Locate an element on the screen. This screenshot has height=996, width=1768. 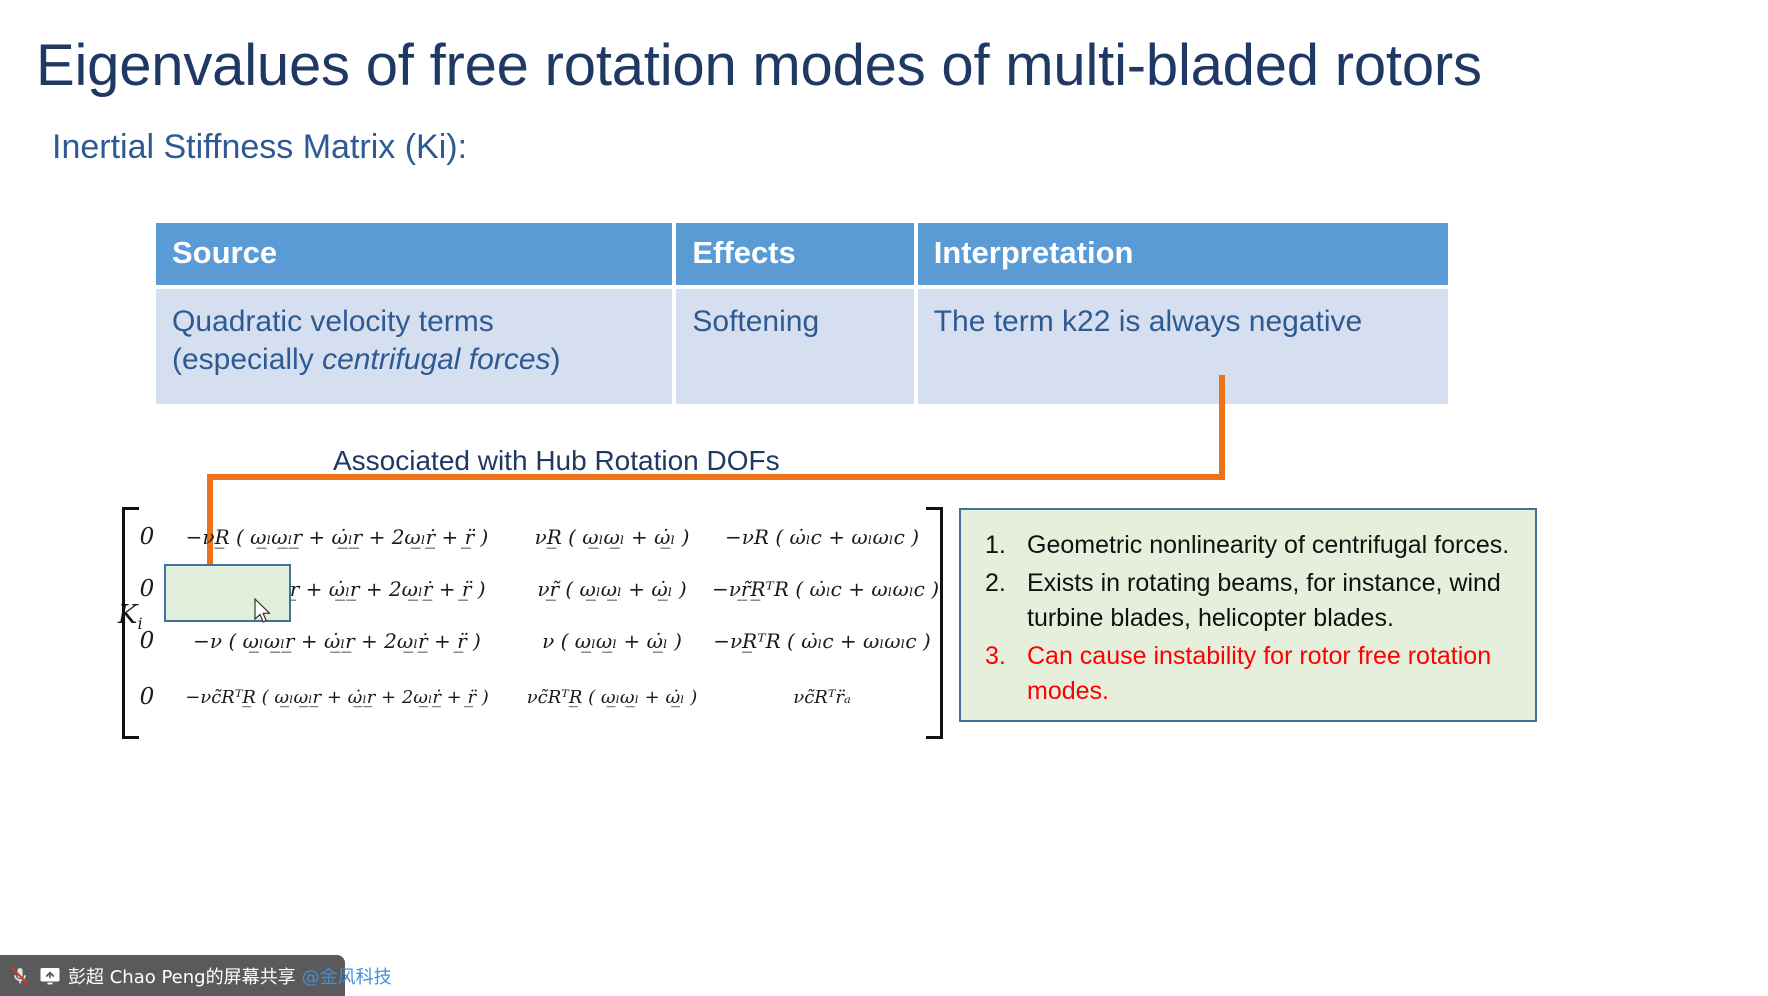
matrix-cell-1-4: −νR ( ω̇ₗc + ωₗωₗc ) is located at coordinates (821, 537).